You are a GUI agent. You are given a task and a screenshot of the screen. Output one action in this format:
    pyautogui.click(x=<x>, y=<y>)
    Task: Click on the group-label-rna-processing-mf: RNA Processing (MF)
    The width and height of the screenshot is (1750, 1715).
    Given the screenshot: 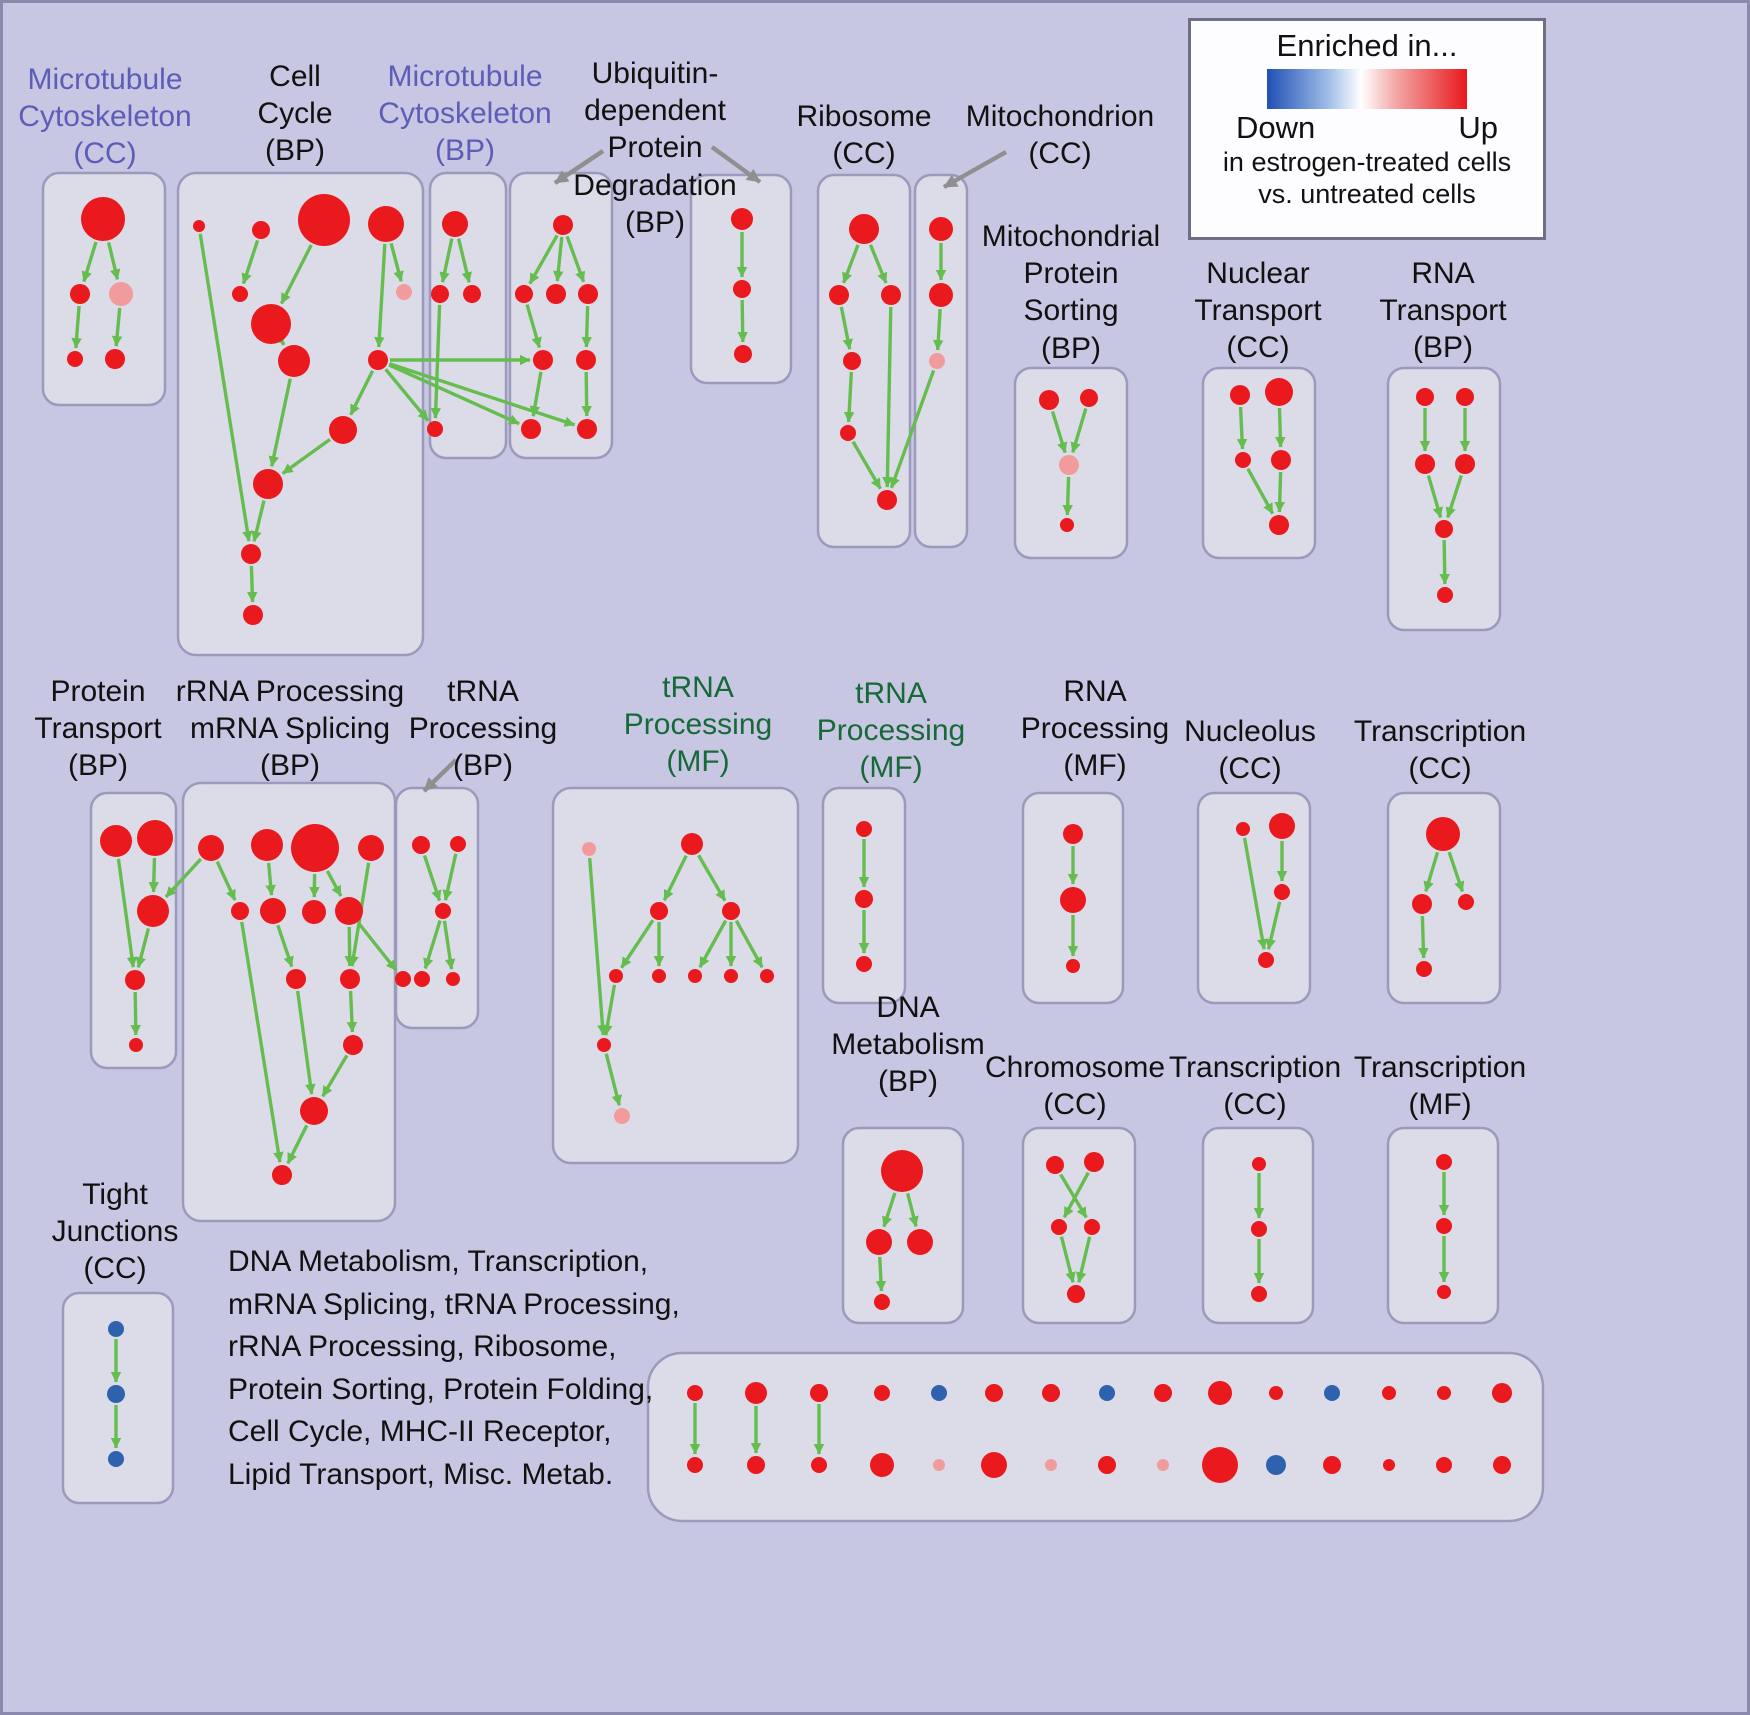 What is the action you would take?
    pyautogui.click(x=1095, y=729)
    